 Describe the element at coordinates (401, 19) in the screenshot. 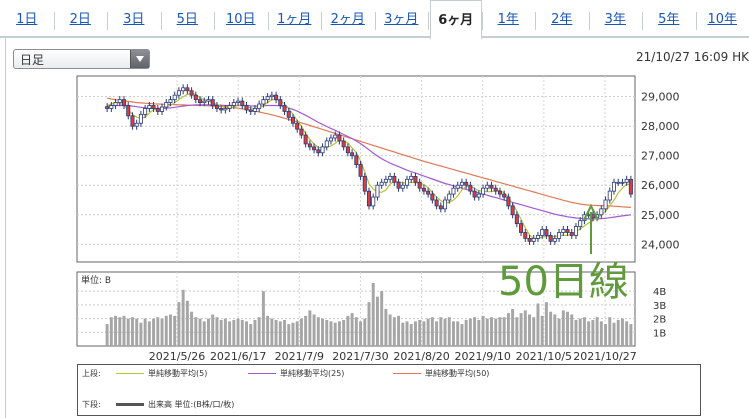

I see `tab-7: 3ヶ月` at that location.